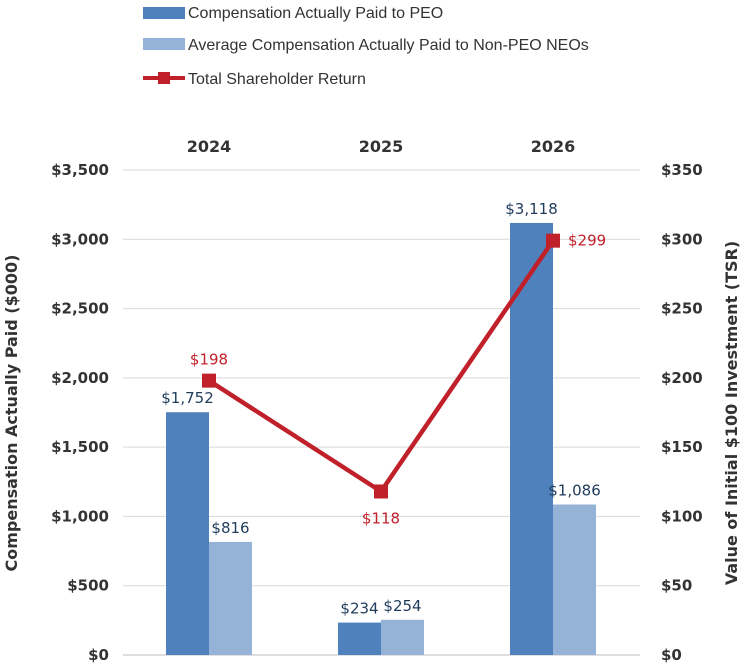 The image size is (743, 670). What do you see at coordinates (164, 44) in the screenshot?
I see `legend-swatch-neo` at bounding box center [164, 44].